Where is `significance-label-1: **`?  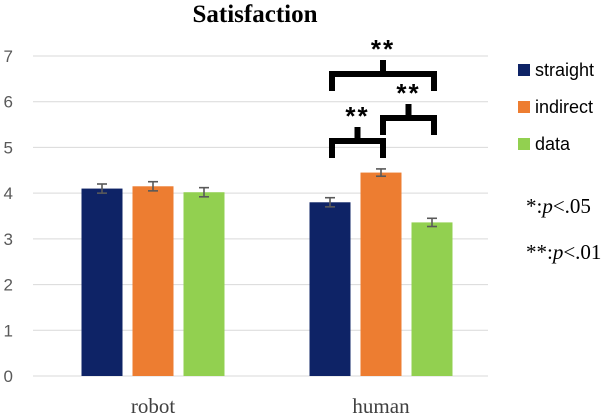 significance-label-1: ** is located at coordinates (383, 49).